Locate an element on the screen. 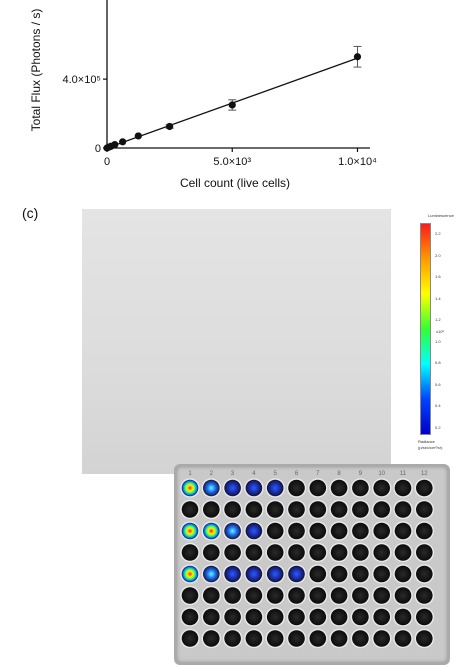 The width and height of the screenshot is (474, 665). colorbar-tick-label: 1.6 is located at coordinates (438, 277).